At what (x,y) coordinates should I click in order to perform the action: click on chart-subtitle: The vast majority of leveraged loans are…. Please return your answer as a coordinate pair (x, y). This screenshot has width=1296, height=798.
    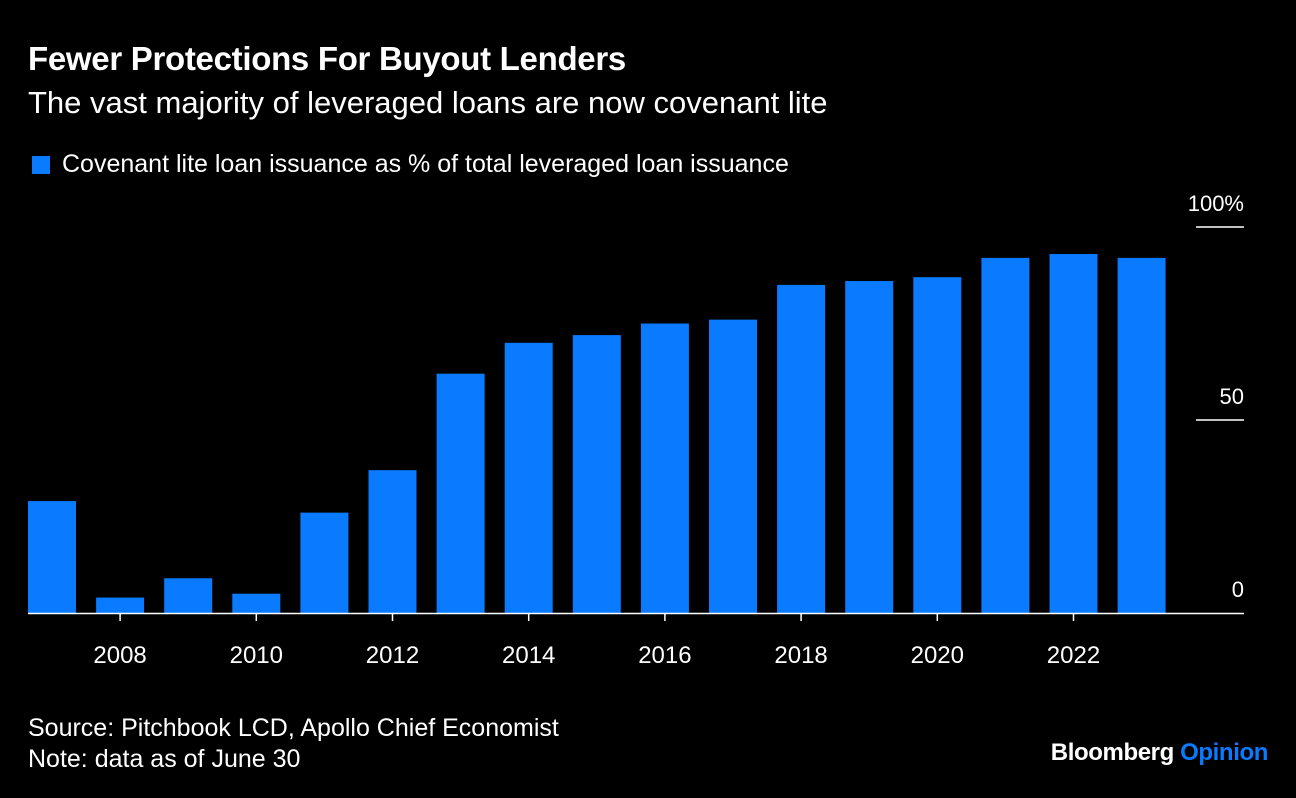
    Looking at the image, I should click on (428, 102).